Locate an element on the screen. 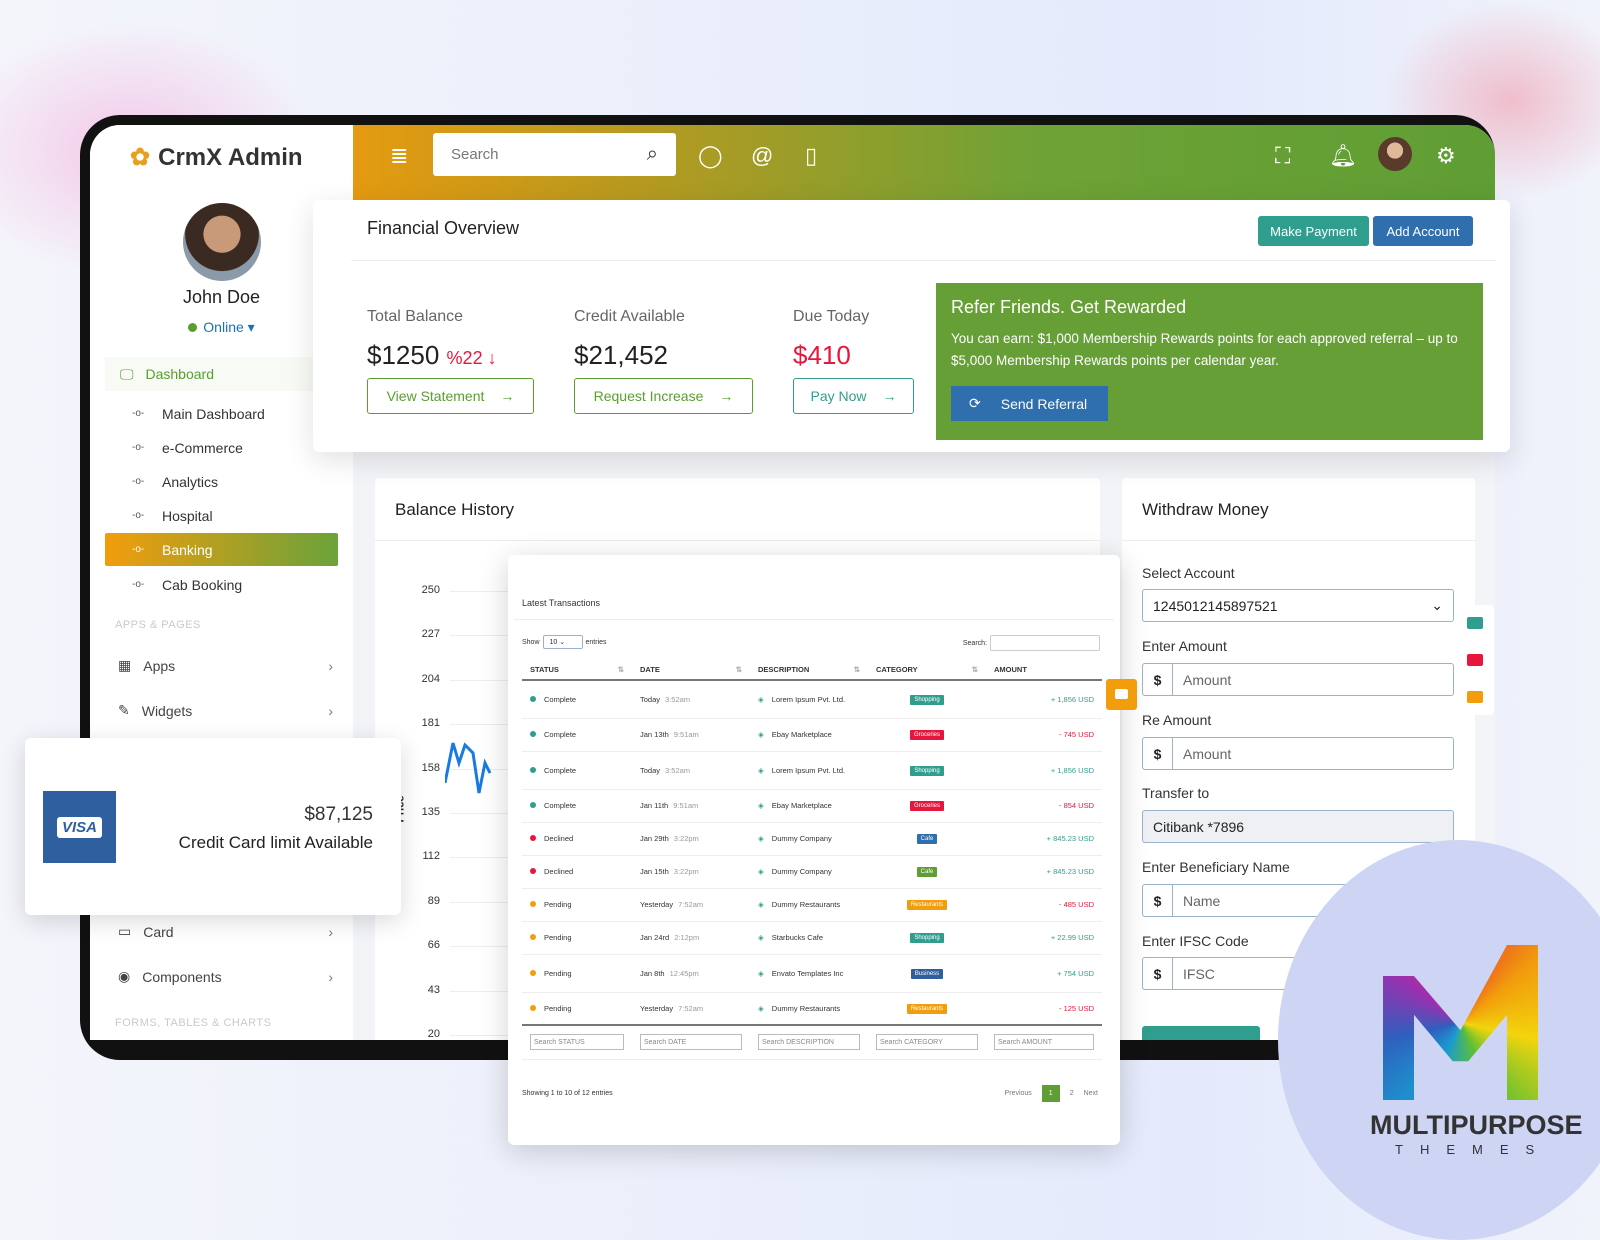 Image resolution: width=1600 pixels, height=1240 pixels. y-tick-label: 66 is located at coordinates (433, 945).